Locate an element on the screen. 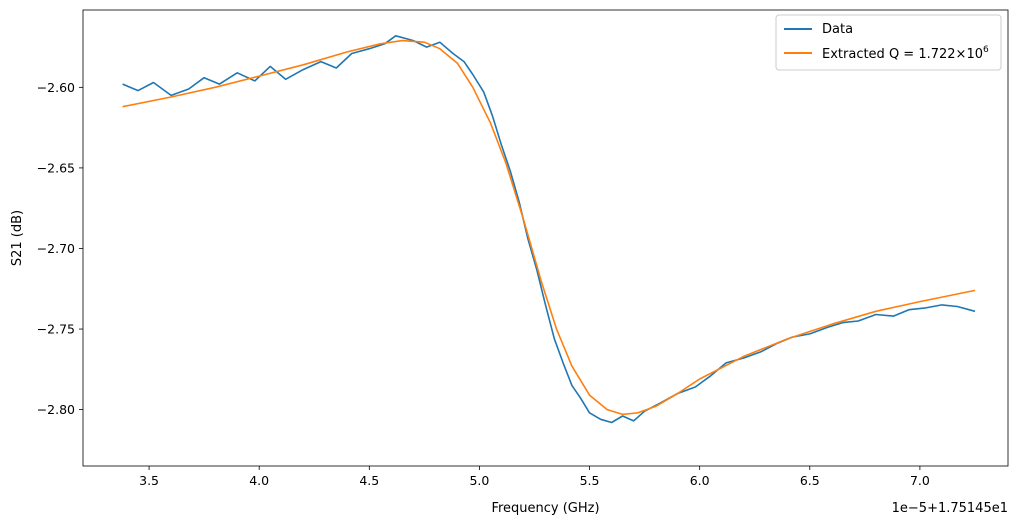 The width and height of the screenshot is (1021, 525). x-tick-label: 6.5 is located at coordinates (810, 480).